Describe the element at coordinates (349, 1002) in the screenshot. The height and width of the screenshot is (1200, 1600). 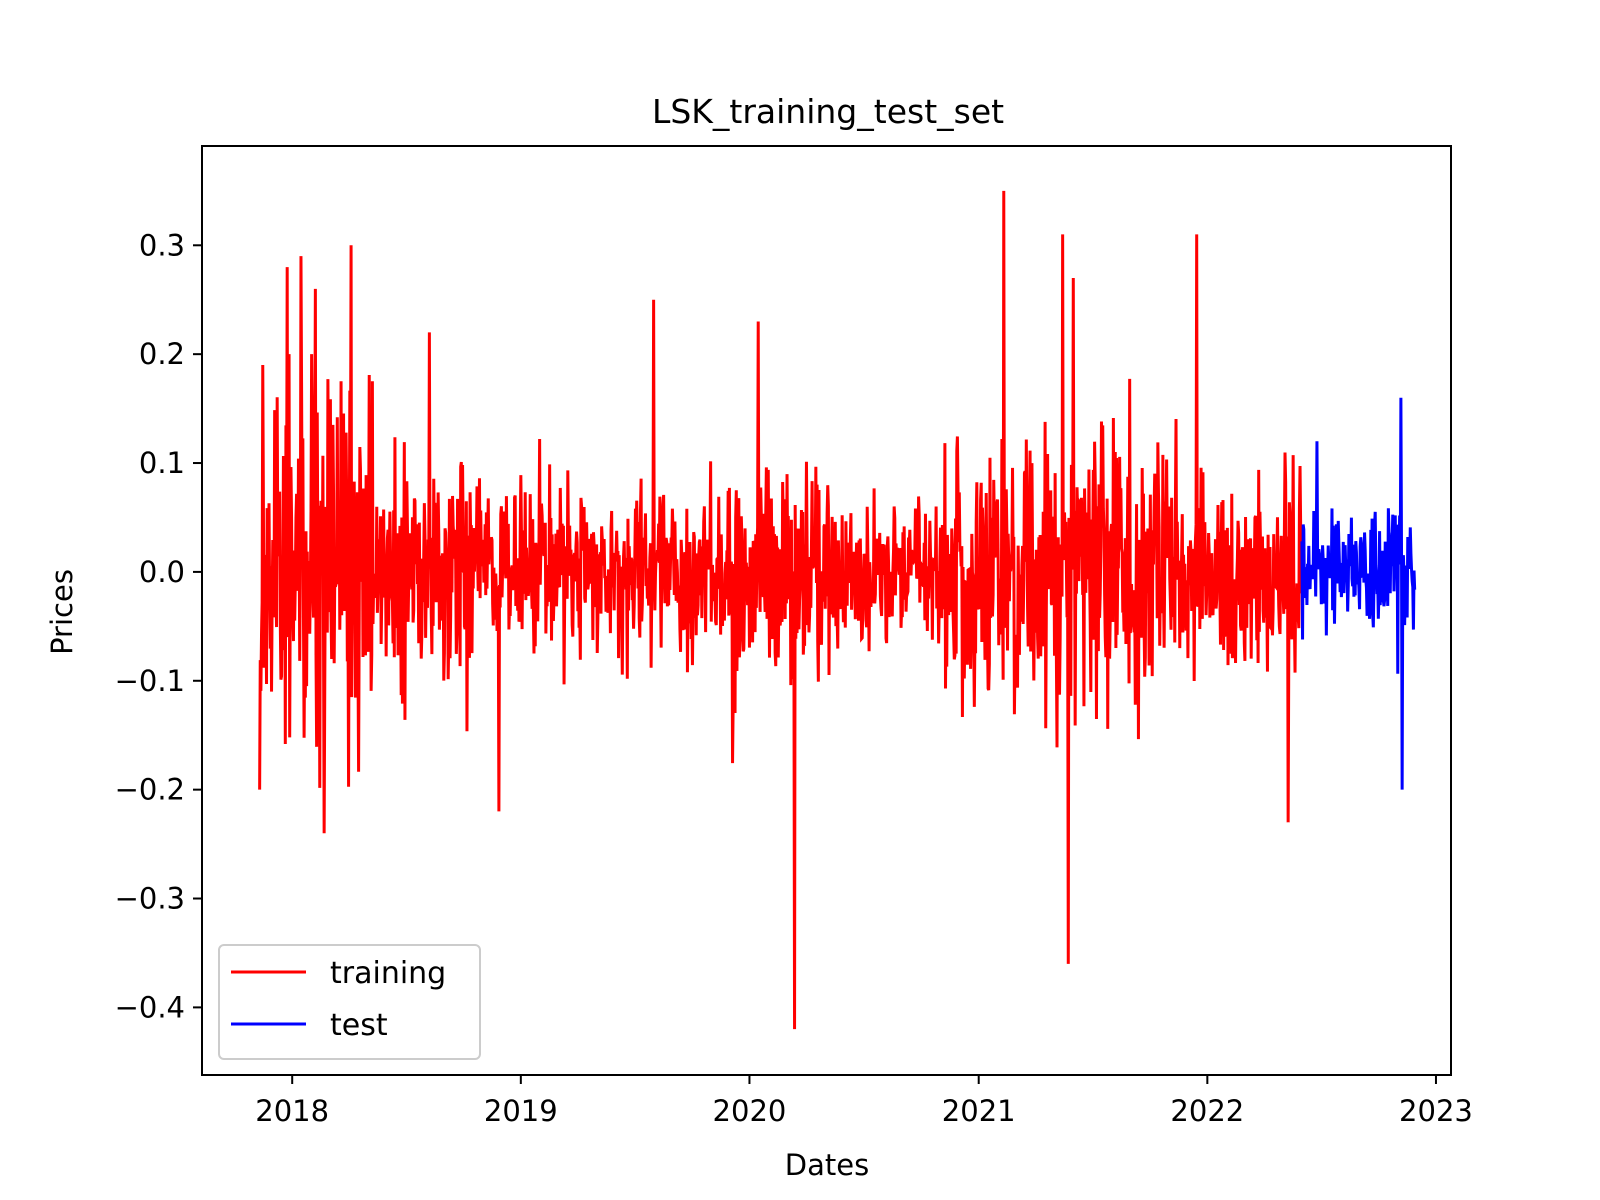
I see `legend: training test` at that location.